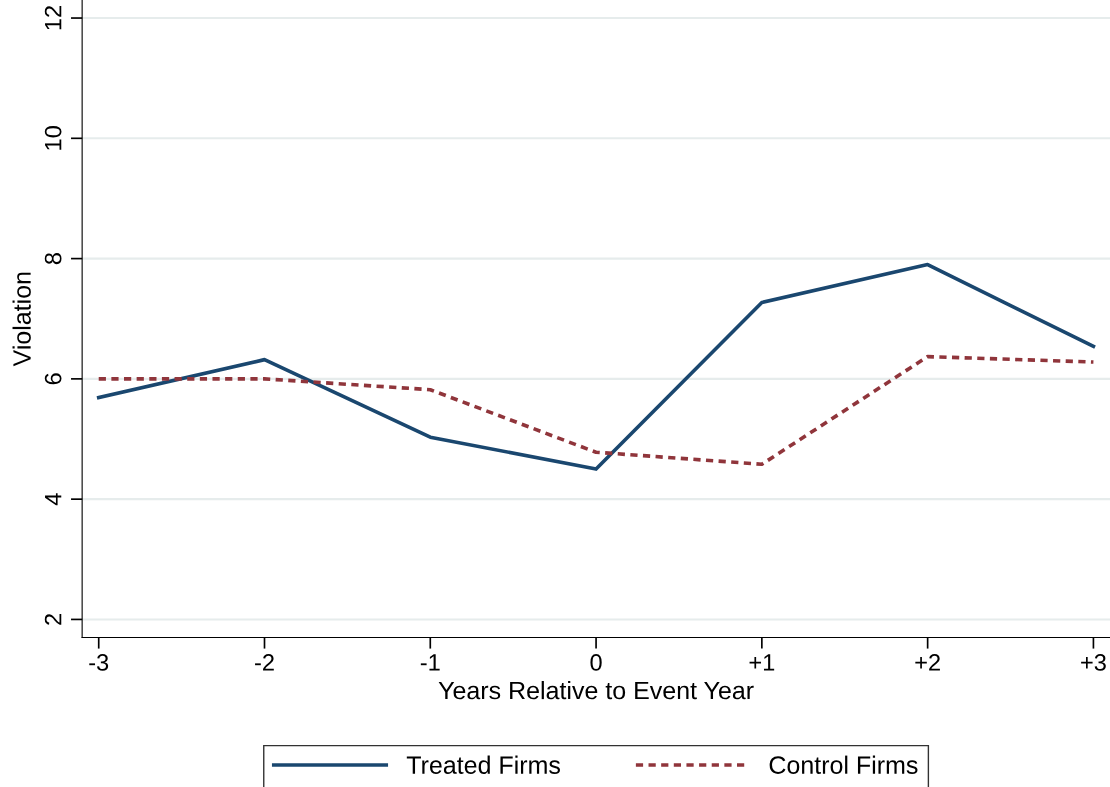 The image size is (1110, 787). I want to click on x-tick-label: +1, so click(762, 662).